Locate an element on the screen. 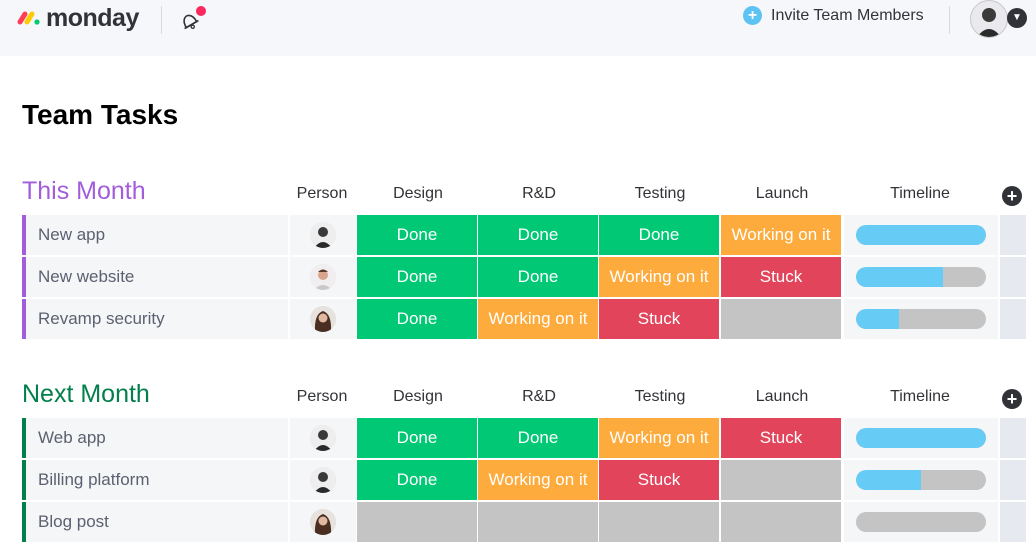 The width and height of the screenshot is (1036, 559). item-name: Billing platform is located at coordinates (157, 480).